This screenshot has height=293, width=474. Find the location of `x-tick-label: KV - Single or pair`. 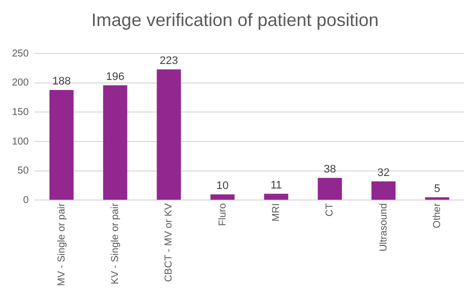

x-tick-label: KV - Single or pair is located at coordinates (115, 243).